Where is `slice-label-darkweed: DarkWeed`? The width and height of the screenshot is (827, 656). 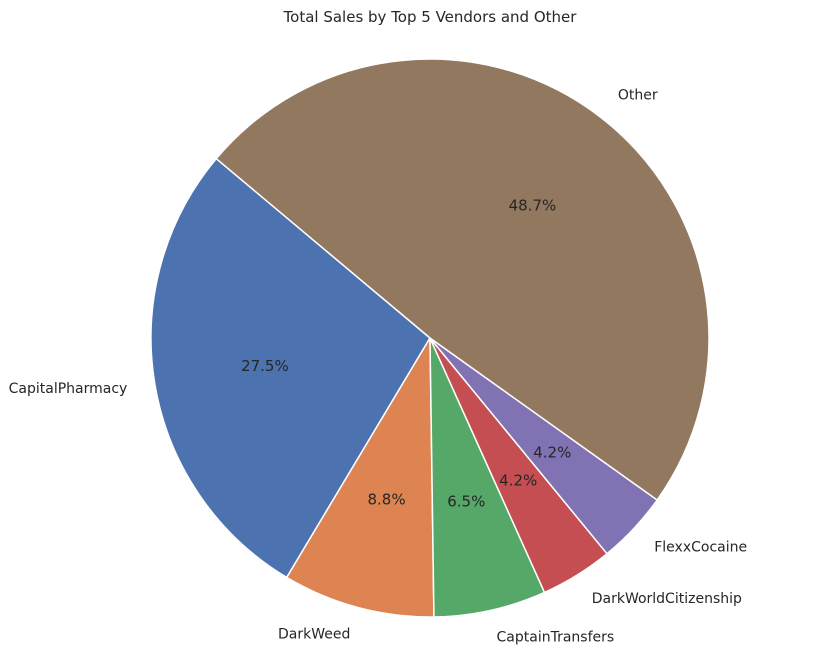 slice-label-darkweed: DarkWeed is located at coordinates (314, 634).